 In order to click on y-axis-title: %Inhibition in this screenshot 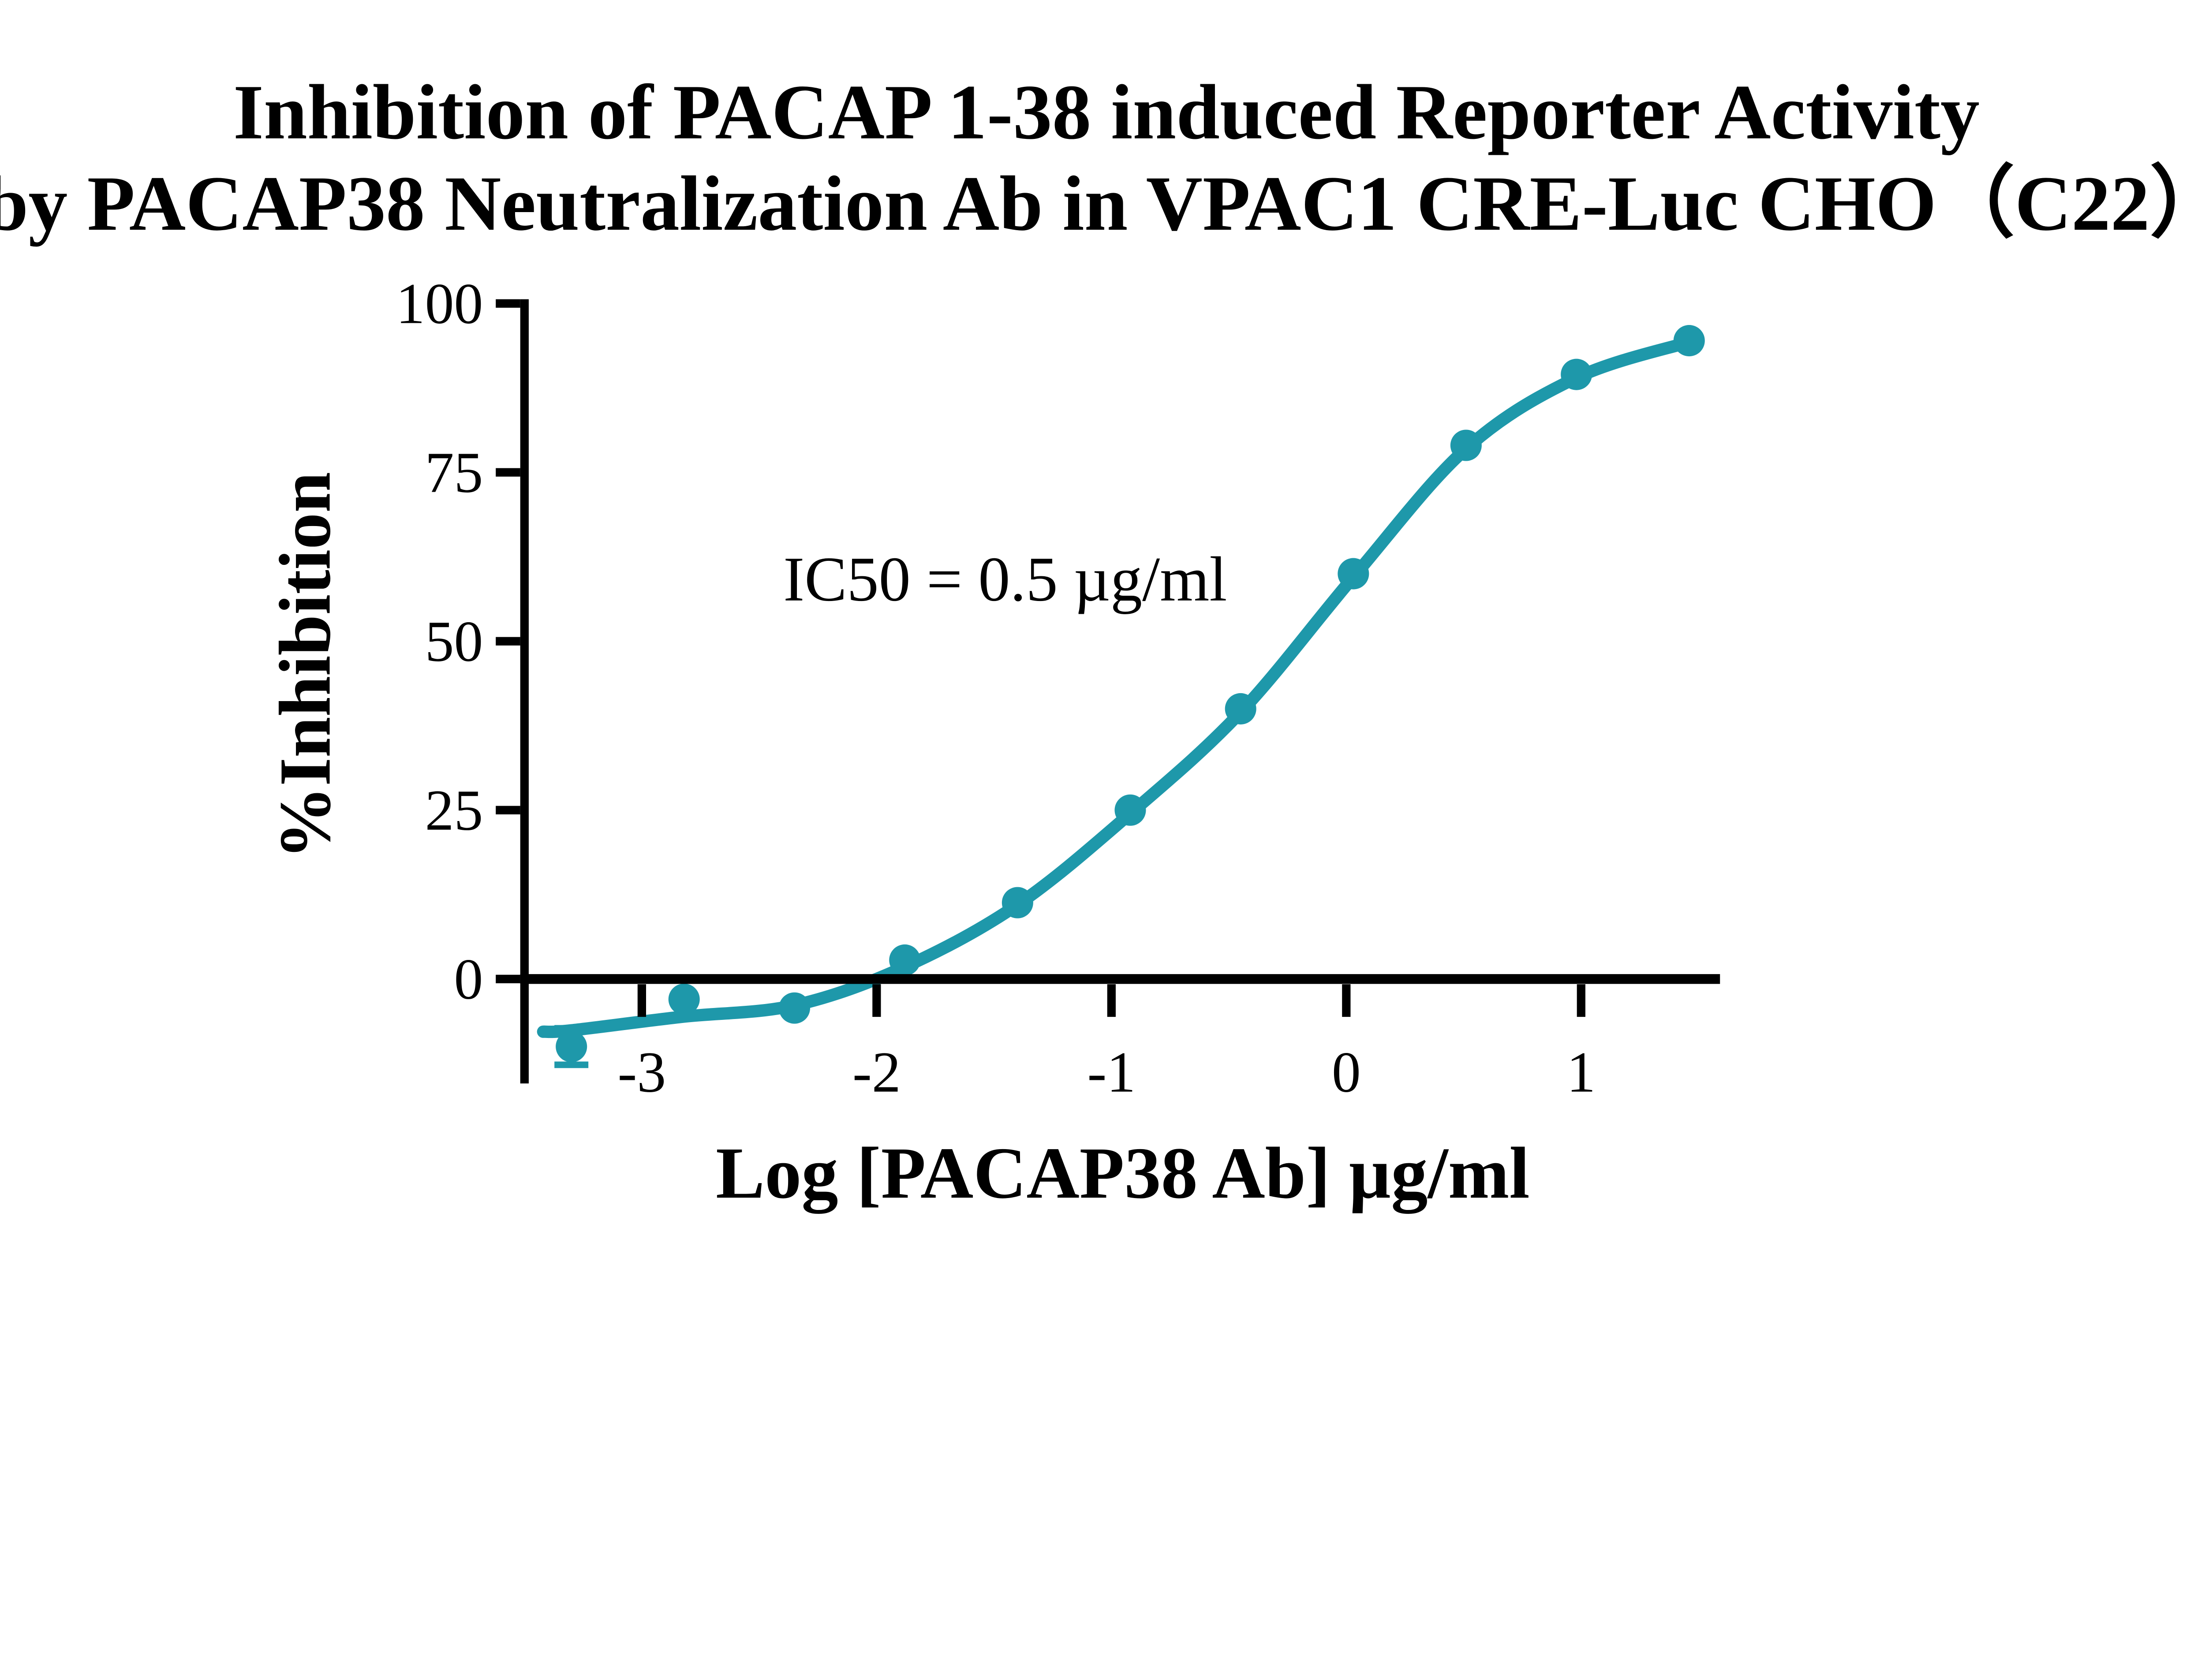, I will do `click(305, 665)`.